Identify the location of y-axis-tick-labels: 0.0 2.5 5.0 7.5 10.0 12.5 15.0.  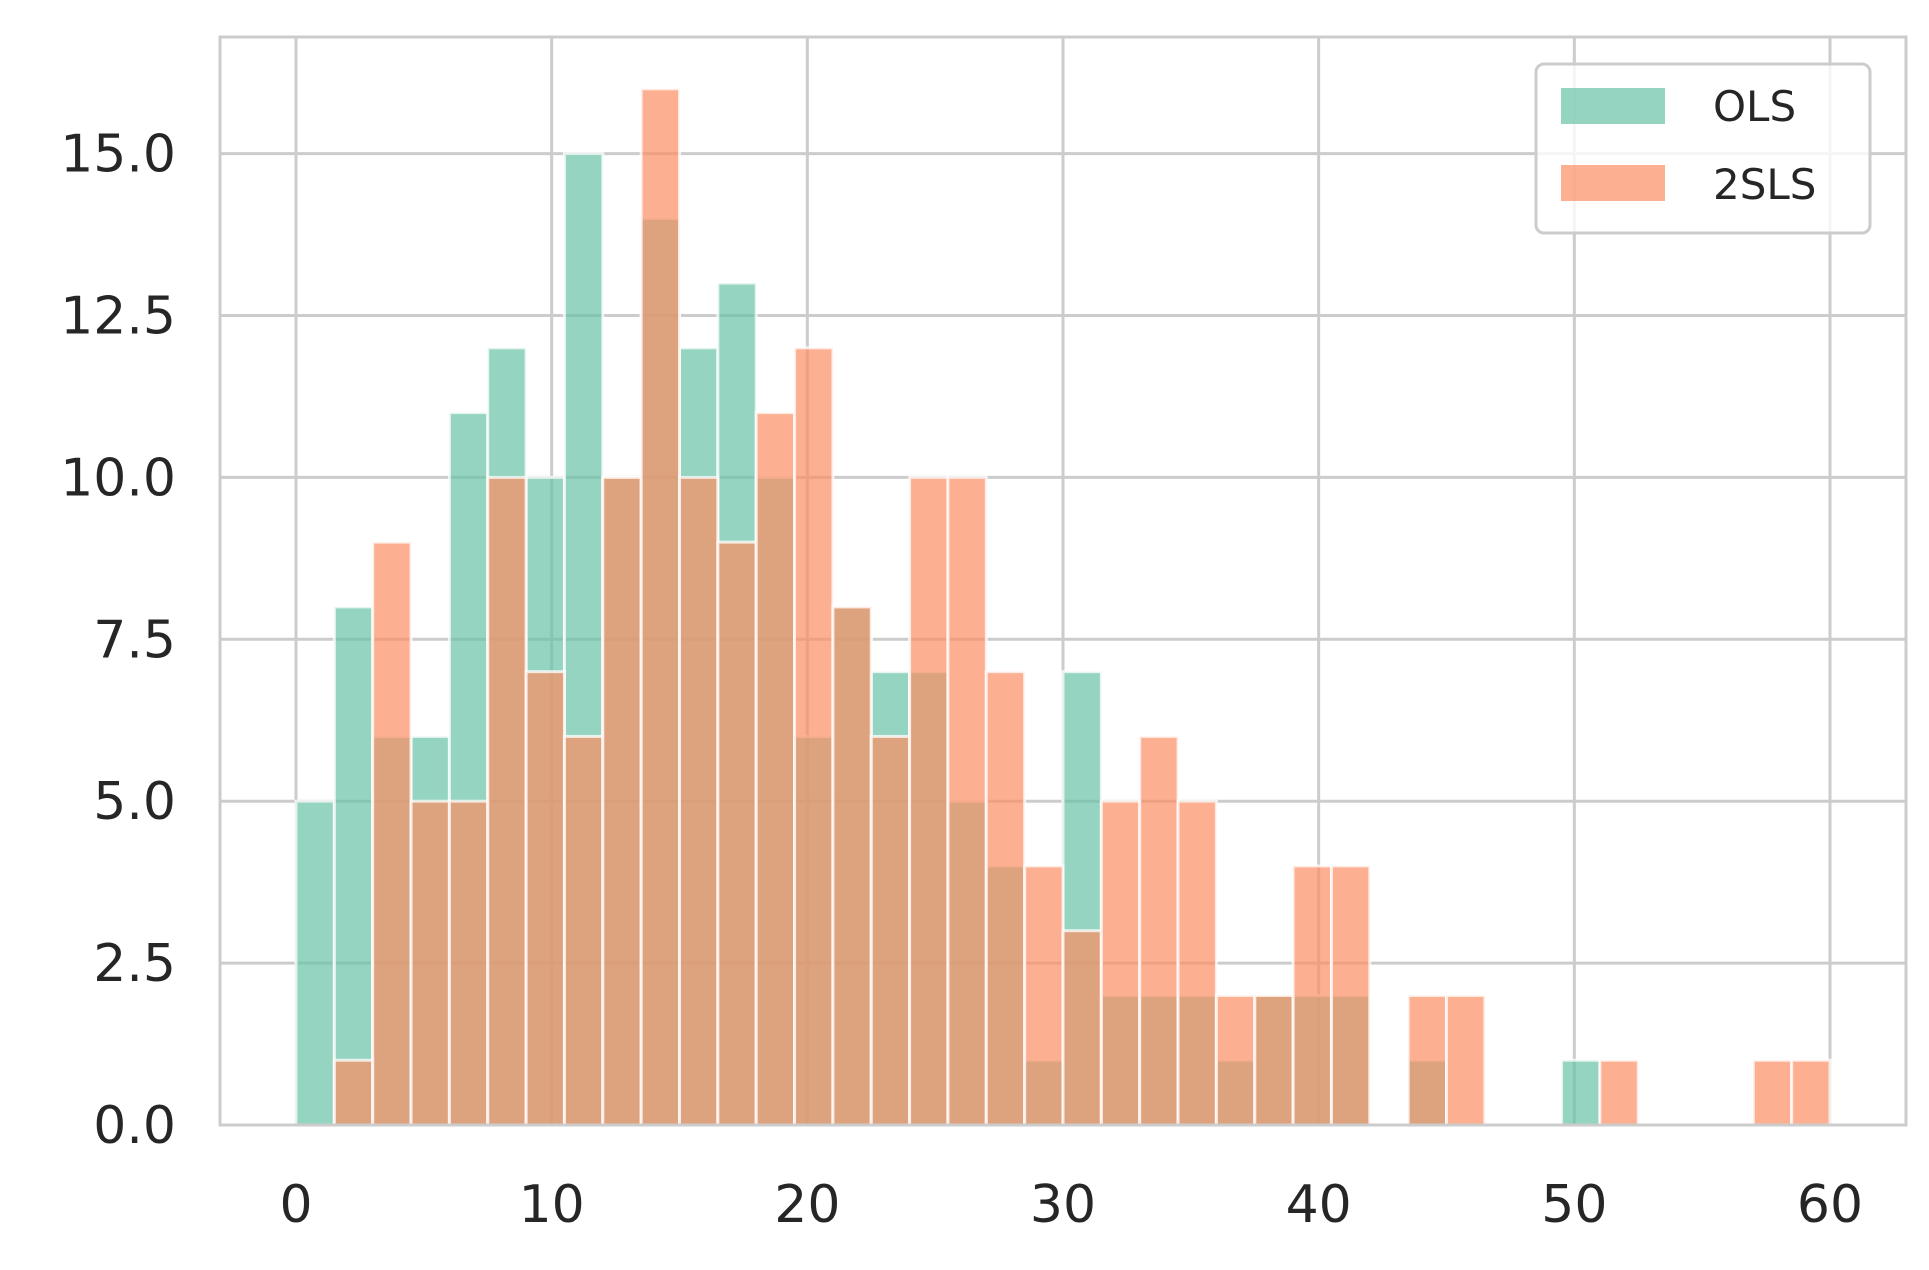
(118, 640).